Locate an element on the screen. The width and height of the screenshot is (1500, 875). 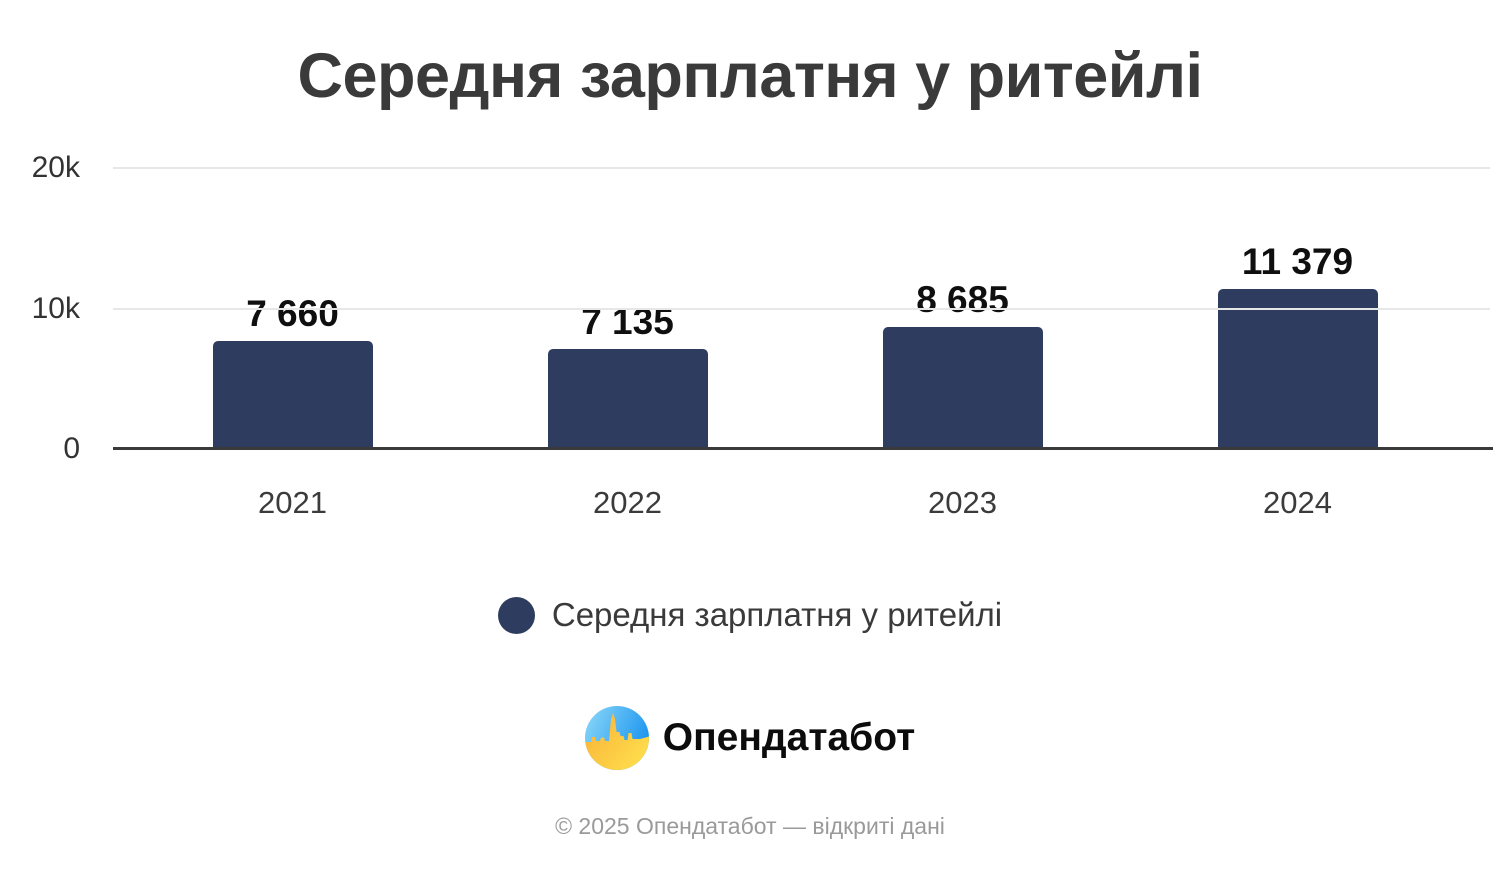
bar-value-label-2021: 7 660 is located at coordinates (292, 314).